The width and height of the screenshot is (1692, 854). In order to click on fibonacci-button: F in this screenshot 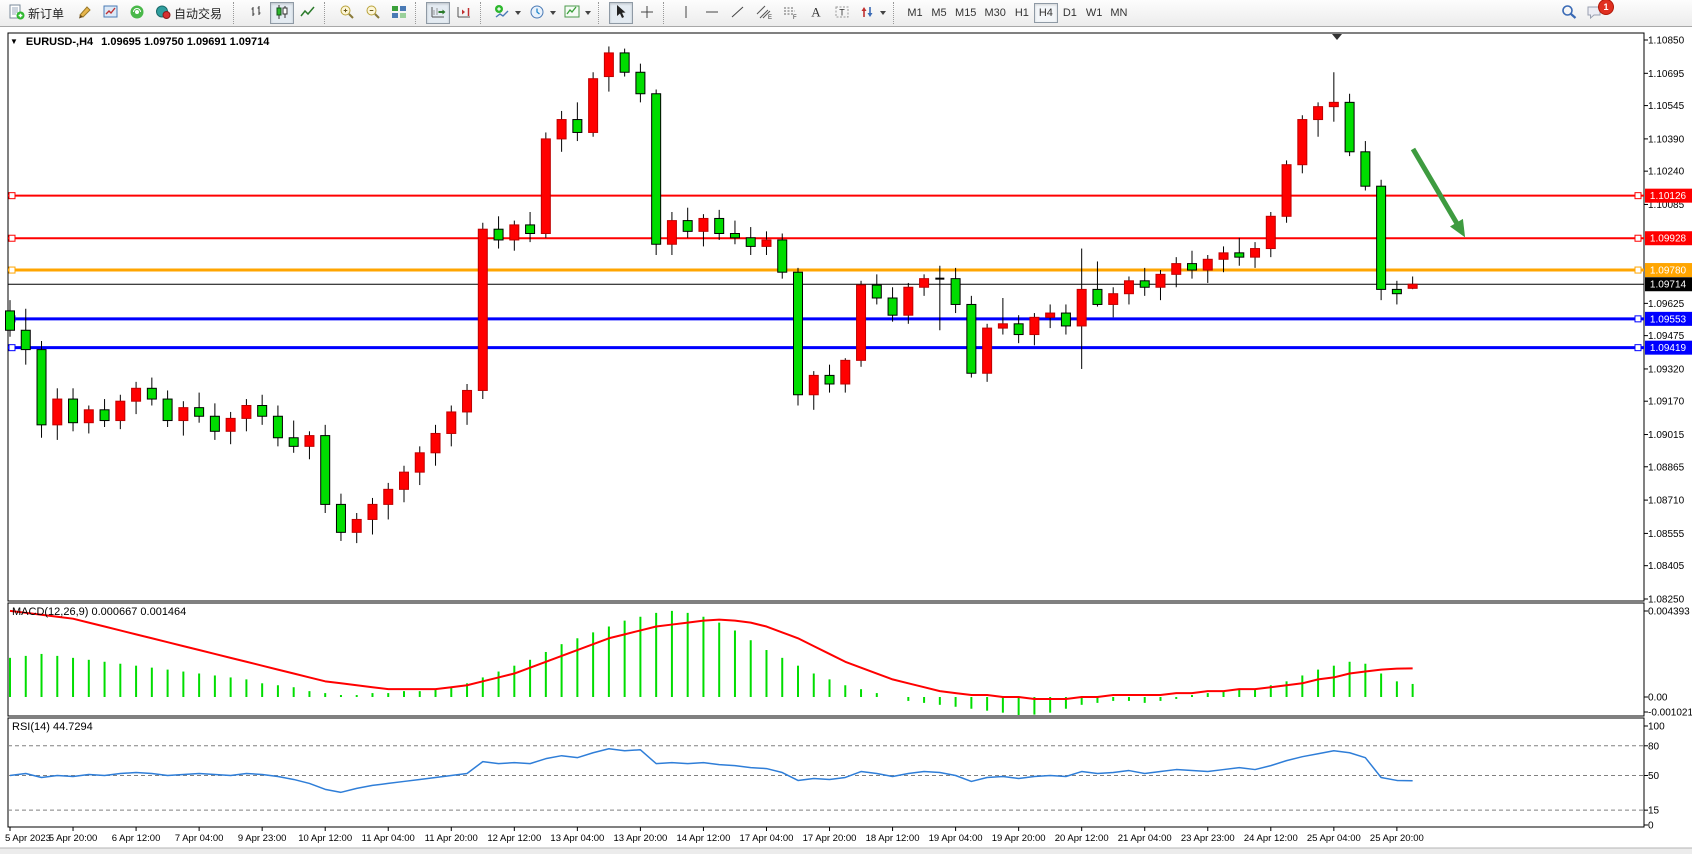, I will do `click(790, 13)`.